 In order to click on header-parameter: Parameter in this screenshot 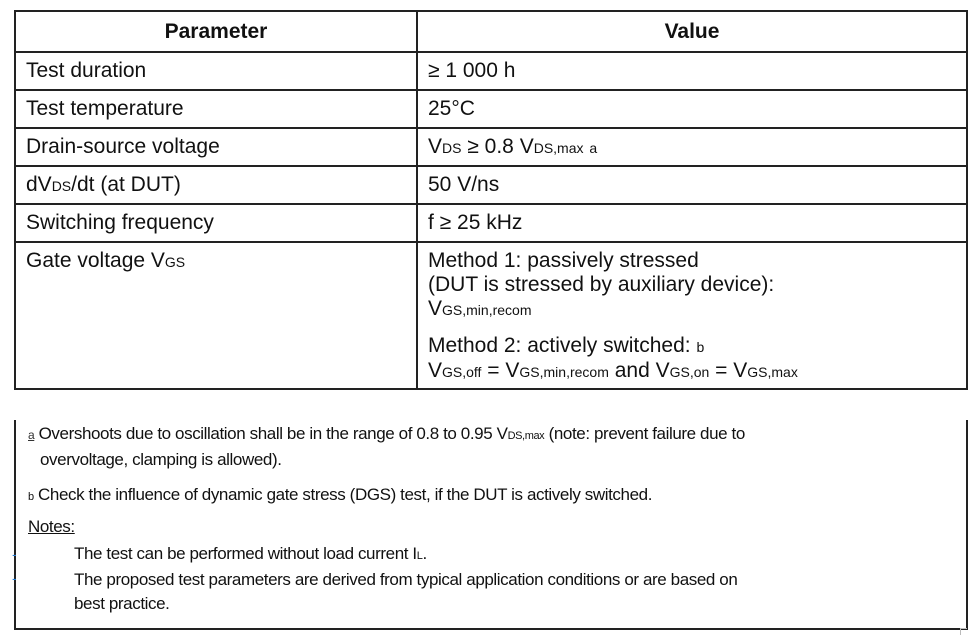, I will do `click(216, 31)`.